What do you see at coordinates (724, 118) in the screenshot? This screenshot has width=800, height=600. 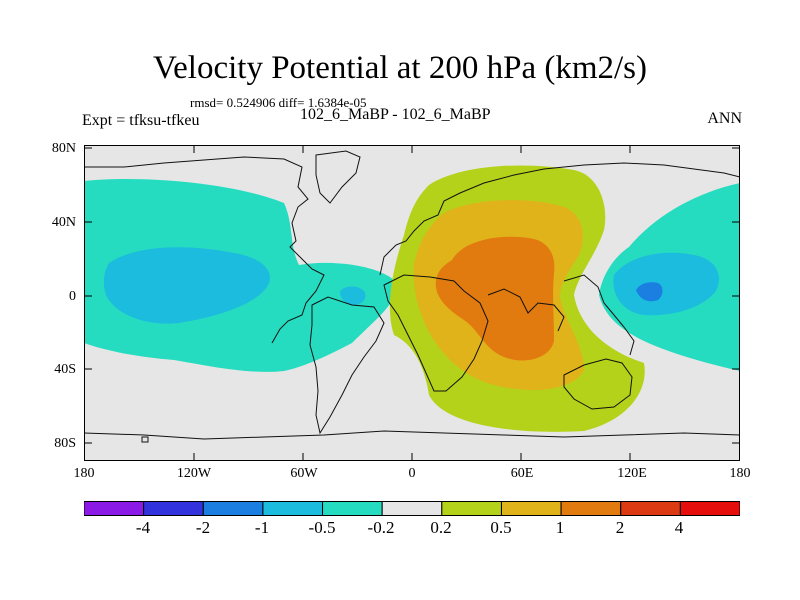 I see `season-label: ANN` at bounding box center [724, 118].